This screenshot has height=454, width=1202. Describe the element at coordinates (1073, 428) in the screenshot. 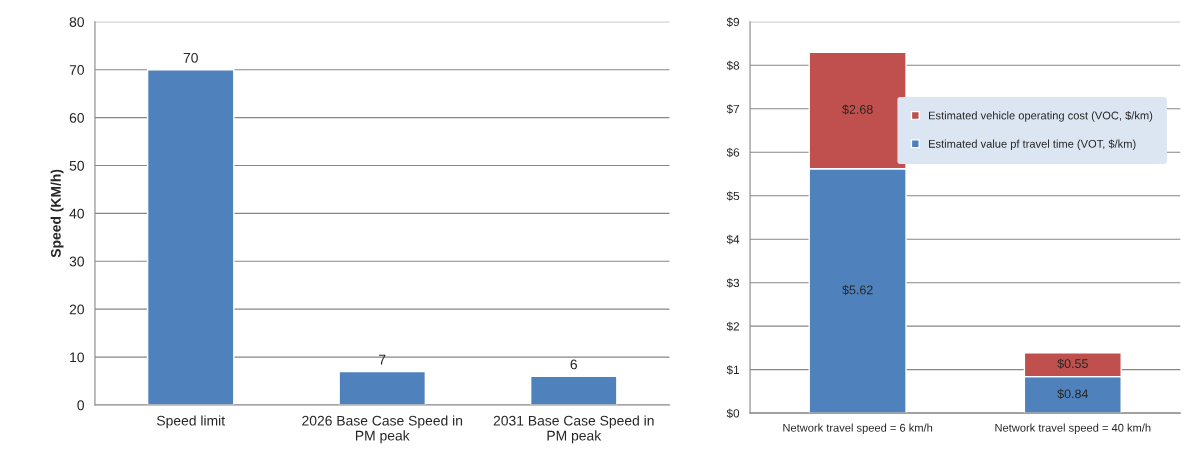

I see `x-tick-label: Network travel speed = 40 km/h` at that location.